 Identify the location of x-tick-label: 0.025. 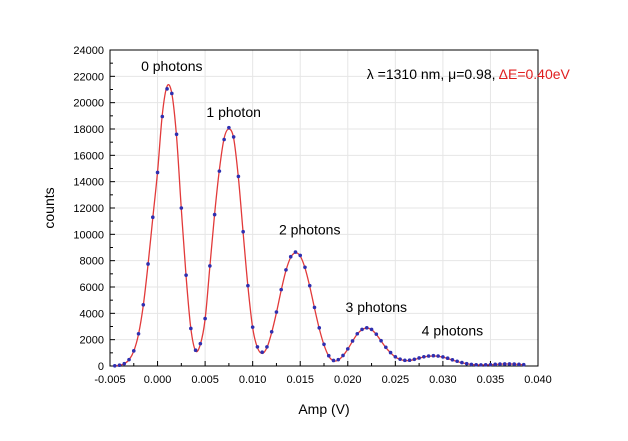
(396, 380).